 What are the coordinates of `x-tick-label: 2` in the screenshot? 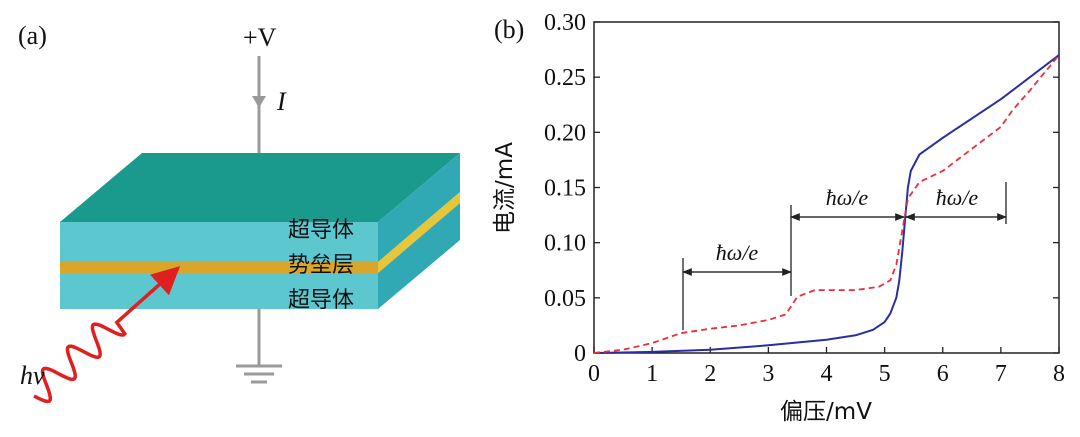 It's located at (710, 374).